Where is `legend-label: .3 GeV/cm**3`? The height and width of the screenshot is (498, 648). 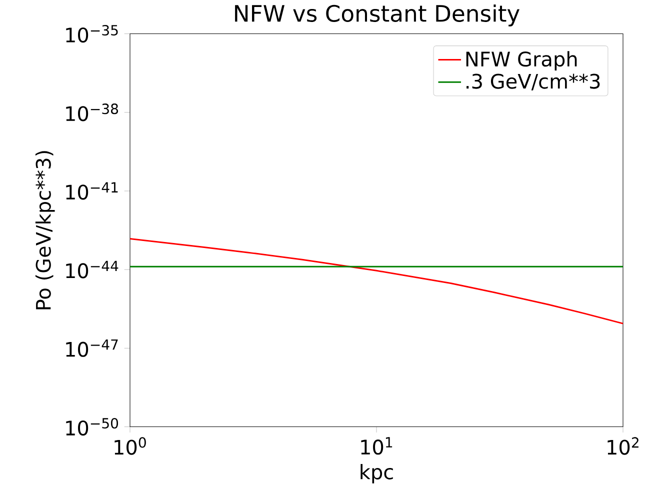
legend-label: .3 GeV/cm**3 is located at coordinates (533, 82).